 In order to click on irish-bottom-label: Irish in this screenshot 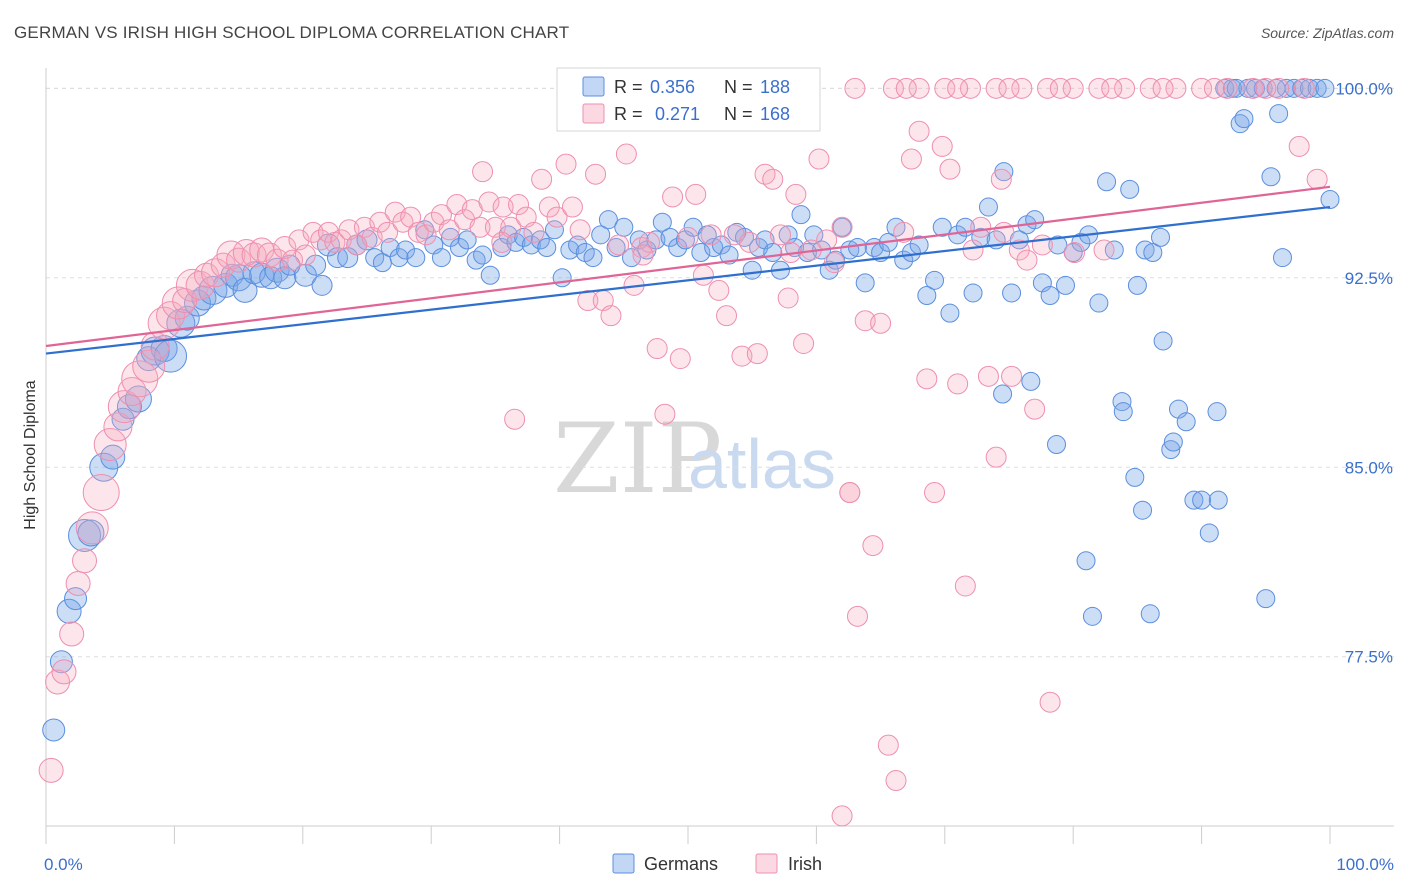, I will do `click(805, 864)`.